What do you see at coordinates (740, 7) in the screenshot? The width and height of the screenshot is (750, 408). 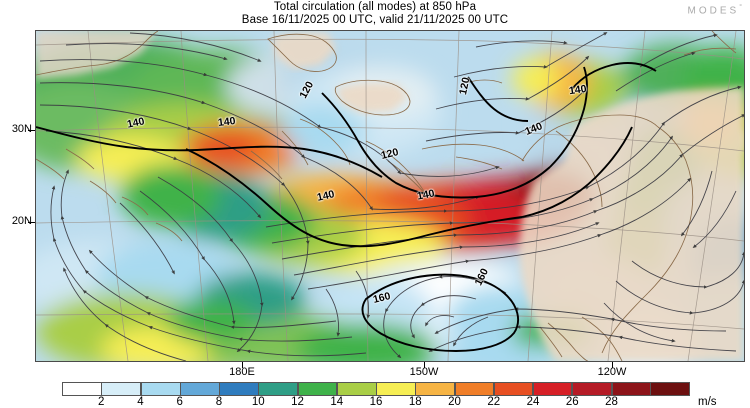 I see `brand-mark: °` at bounding box center [740, 7].